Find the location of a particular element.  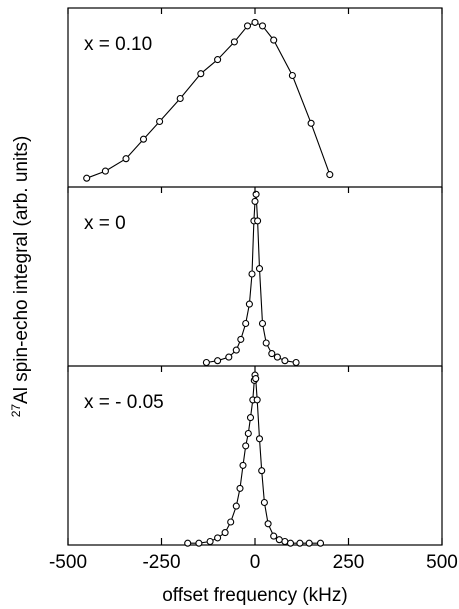

panel-label: x = 0 is located at coordinates (105, 223).